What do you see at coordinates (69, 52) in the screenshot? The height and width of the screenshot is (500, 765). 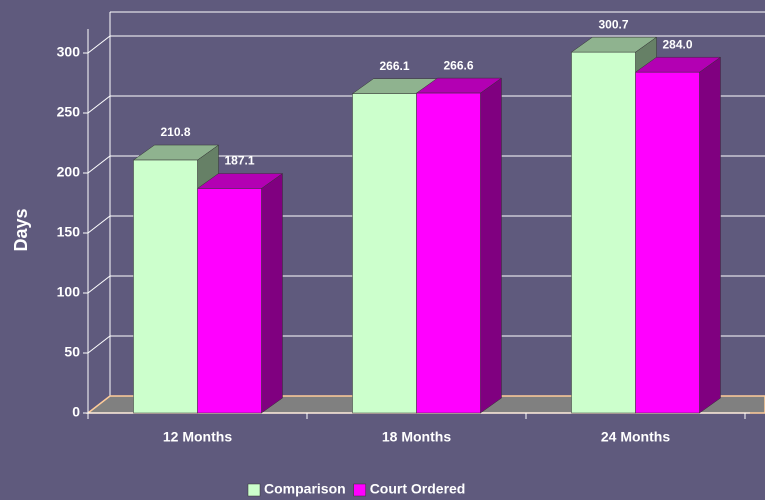 I see `y-tick-label: 300` at bounding box center [69, 52].